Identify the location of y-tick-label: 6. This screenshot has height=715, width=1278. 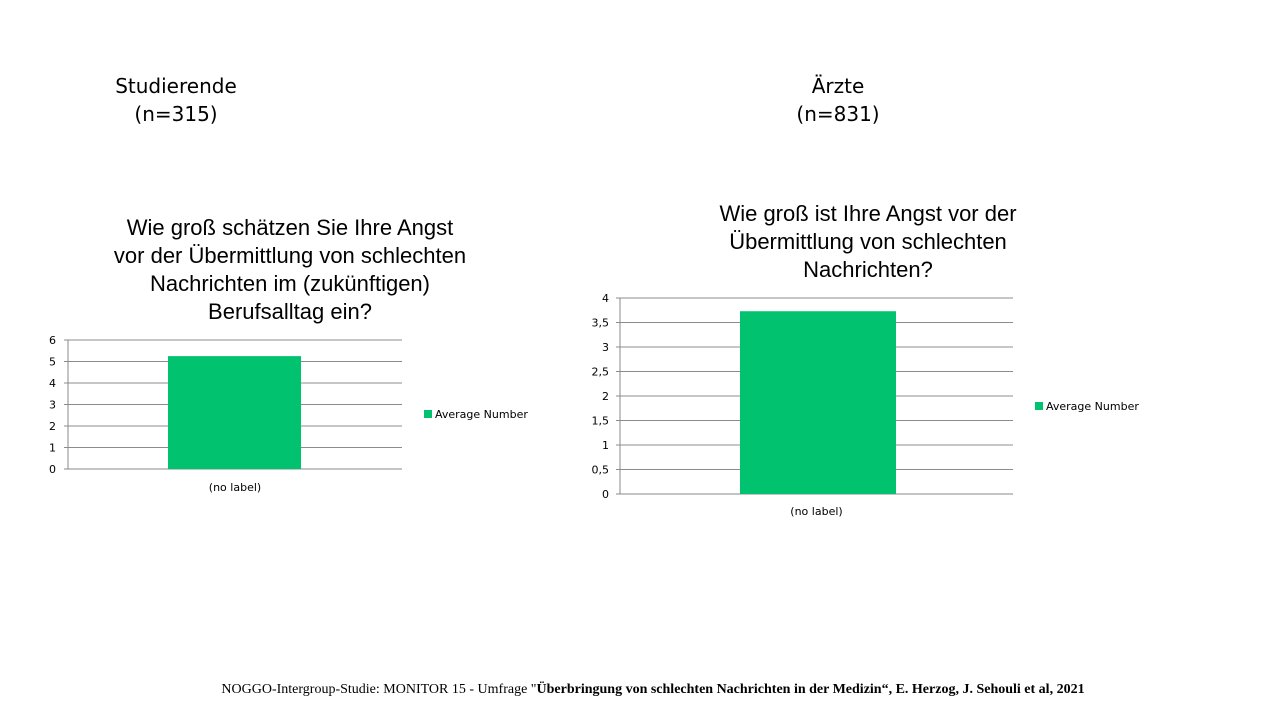
(52, 340).